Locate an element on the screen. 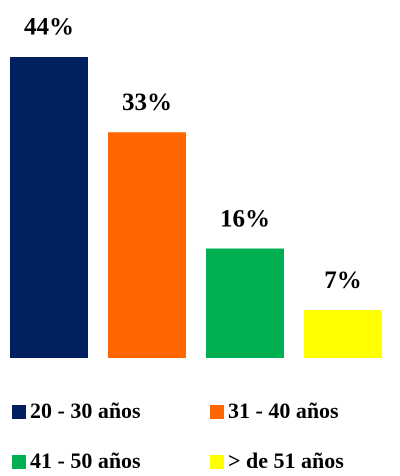 This screenshot has height=476, width=400. value-label: 16% is located at coordinates (245, 218).